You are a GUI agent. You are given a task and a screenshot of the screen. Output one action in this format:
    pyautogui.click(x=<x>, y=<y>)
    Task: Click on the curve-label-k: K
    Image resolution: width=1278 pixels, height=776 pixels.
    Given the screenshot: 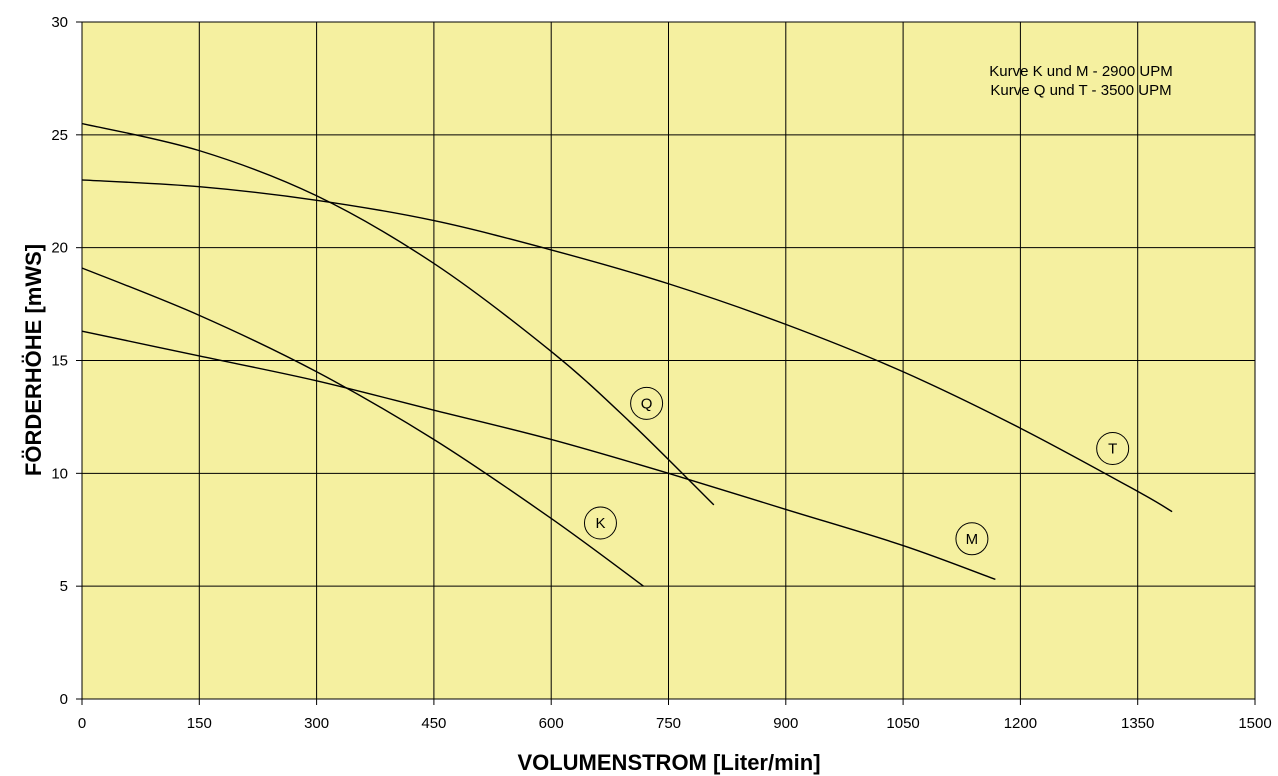 What is the action you would take?
    pyautogui.click(x=600, y=523)
    